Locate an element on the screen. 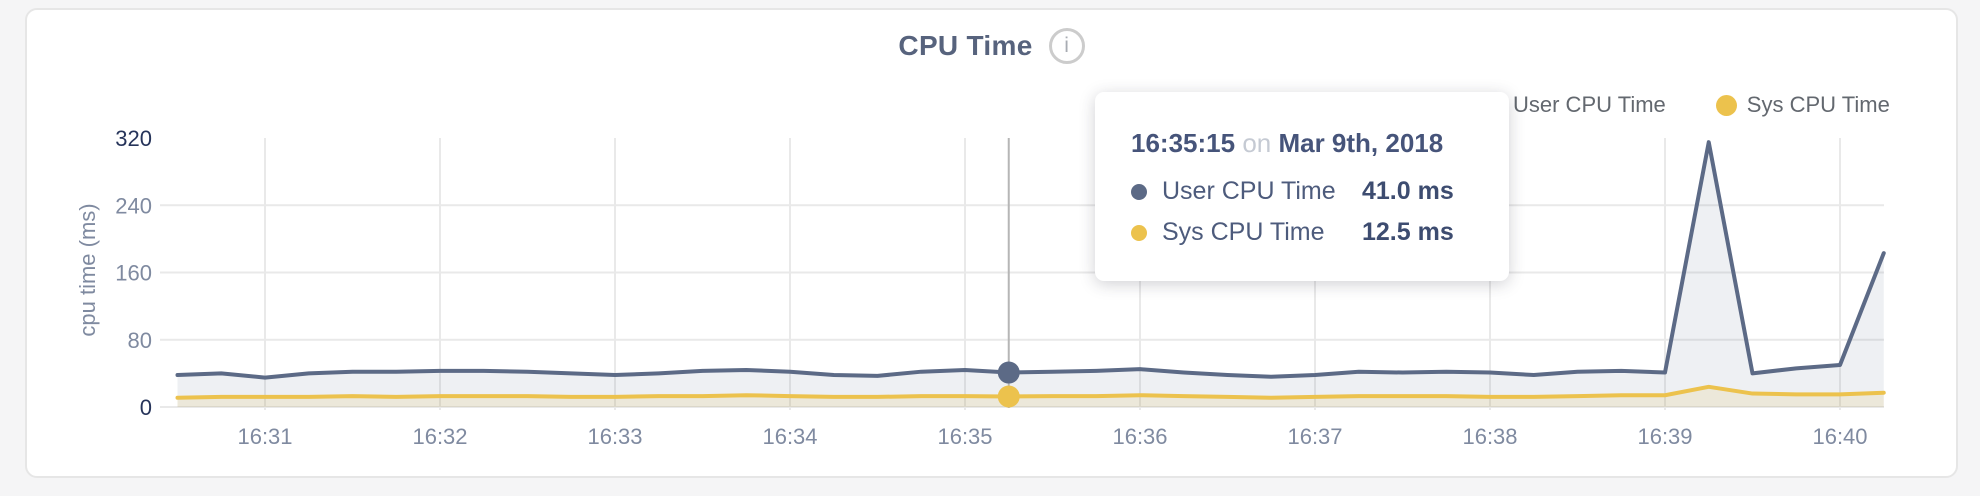  legend-item-user-cpu-time: User CPU Time is located at coordinates (1574, 105).